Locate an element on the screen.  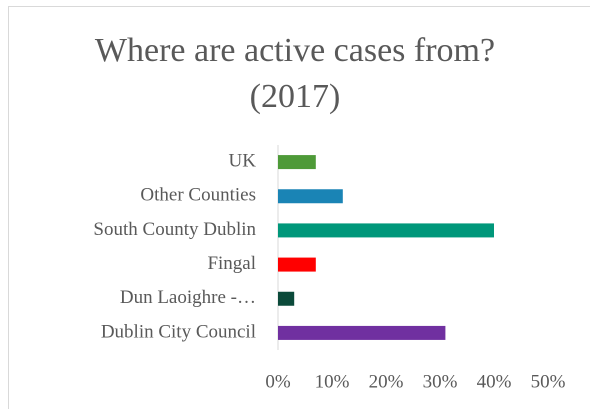
x-tick-label: 0% is located at coordinates (278, 381).